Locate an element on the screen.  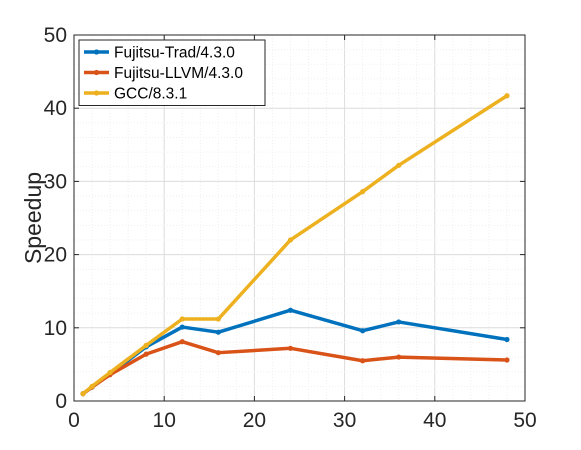
legend-entry-label: GCC/8.3.1 is located at coordinates (150, 94).